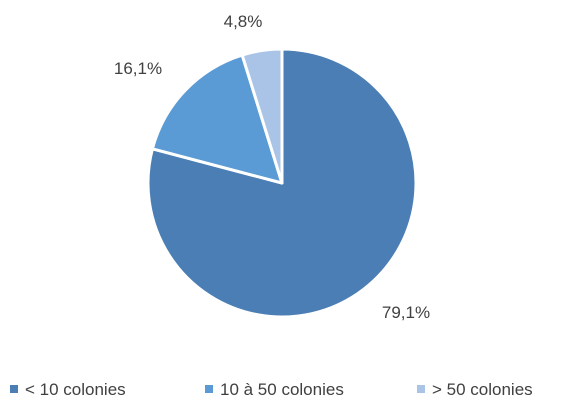  I want to click on legend-label-3: > 50 colonies, so click(482, 389).